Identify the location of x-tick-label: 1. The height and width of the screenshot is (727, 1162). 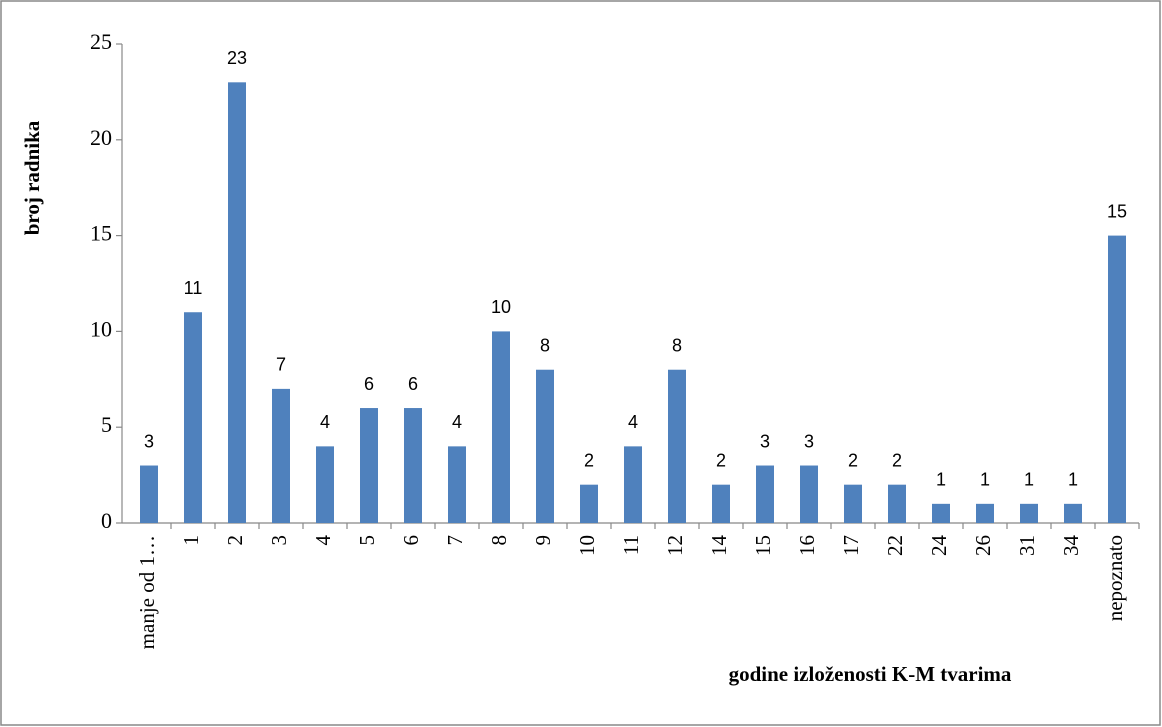
(191, 540).